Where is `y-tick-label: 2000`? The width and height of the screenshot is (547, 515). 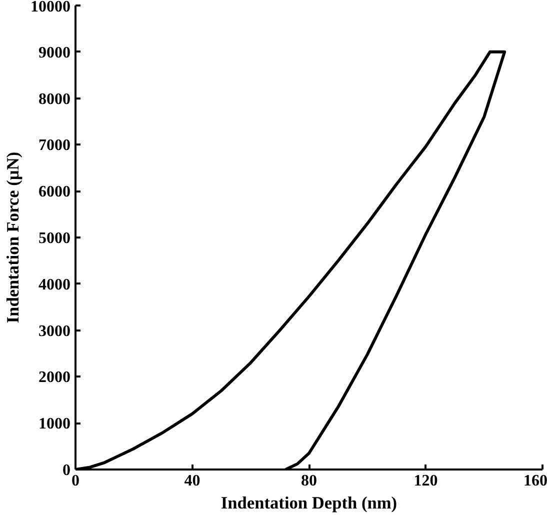 y-tick-label: 2000 is located at coordinates (54, 377).